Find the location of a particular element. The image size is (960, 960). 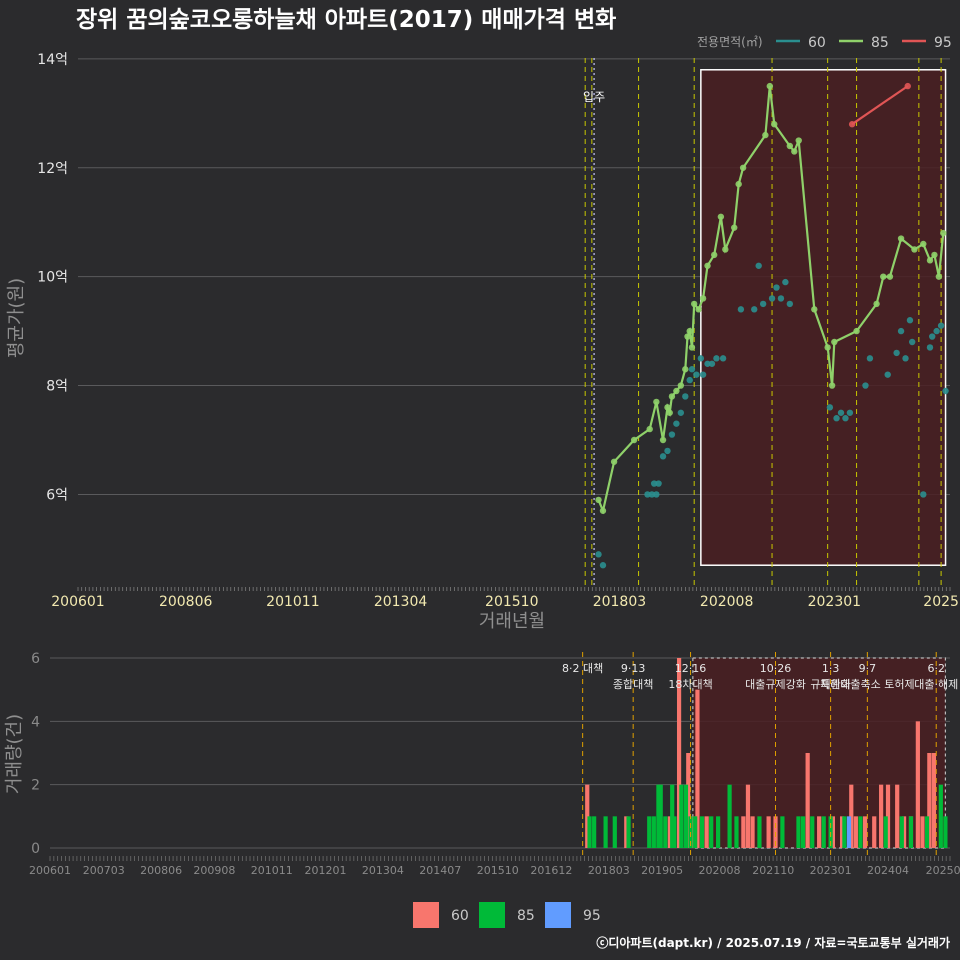

policy-sublabel: 18차대책 is located at coordinates (690, 684).